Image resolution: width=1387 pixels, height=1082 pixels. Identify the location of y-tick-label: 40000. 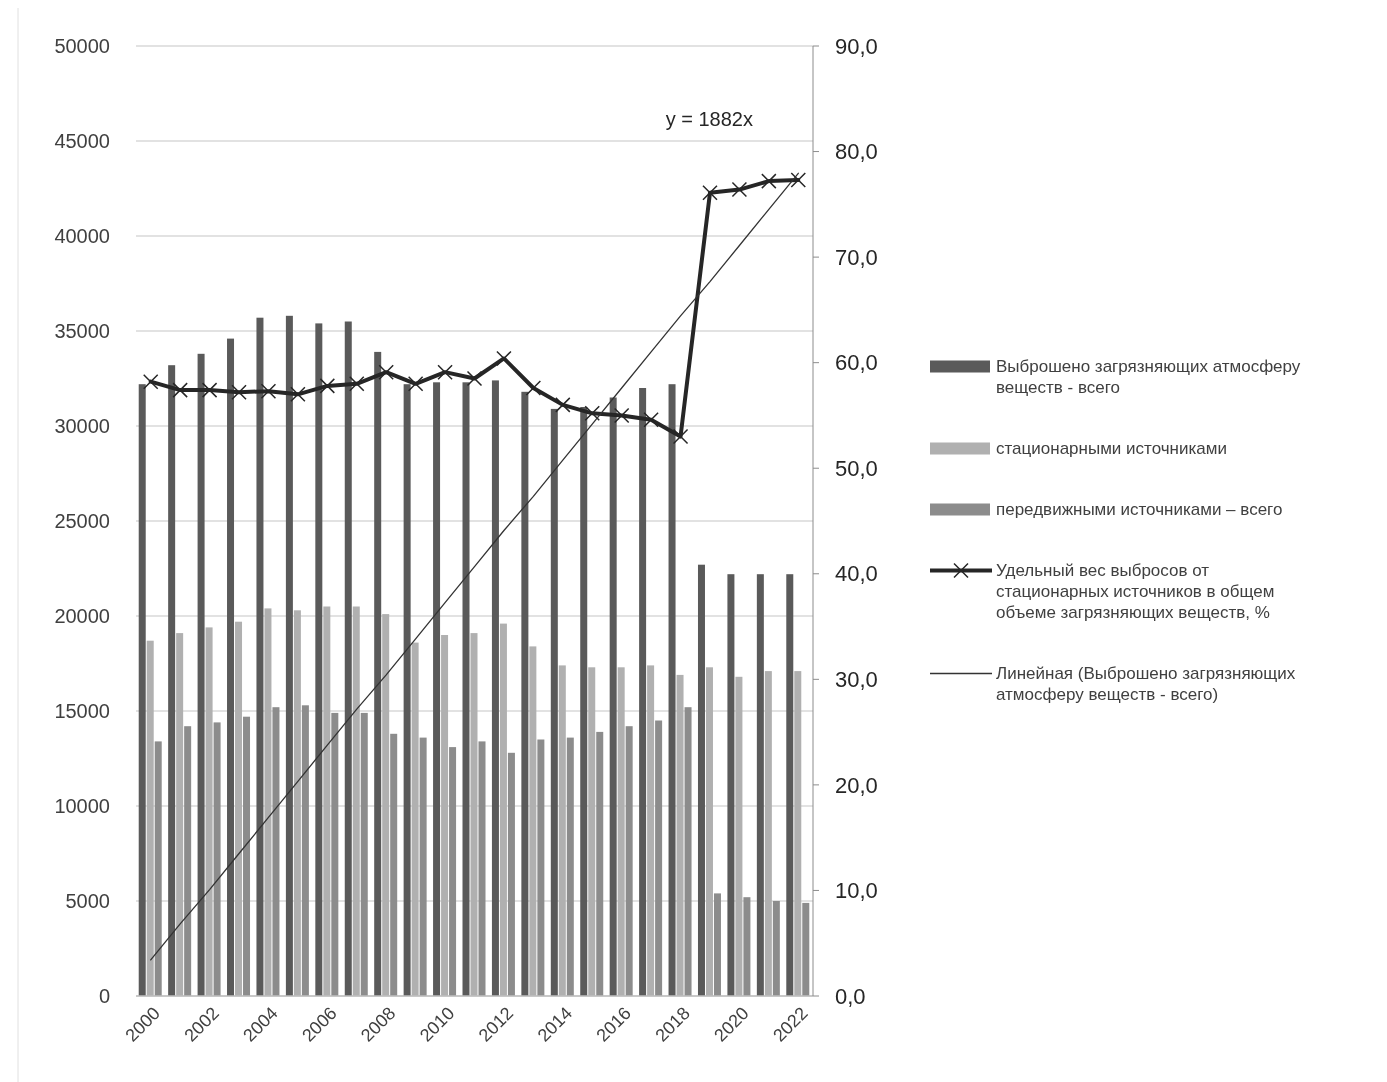
(82, 236).